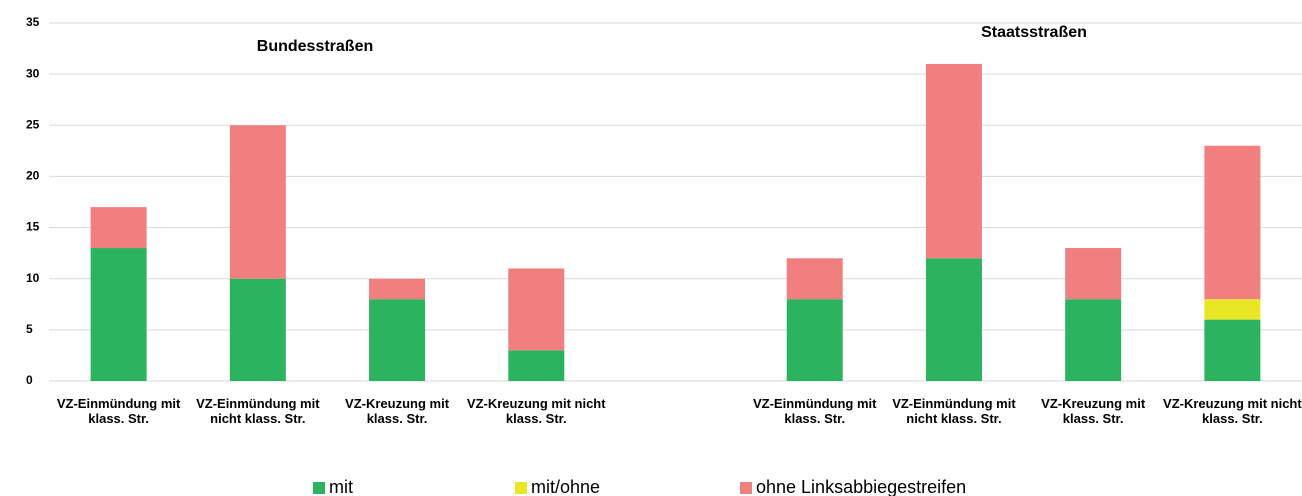 Image resolution: width=1302 pixels, height=496 pixels. What do you see at coordinates (29, 329) in the screenshot?
I see `y-tick-label: 5` at bounding box center [29, 329].